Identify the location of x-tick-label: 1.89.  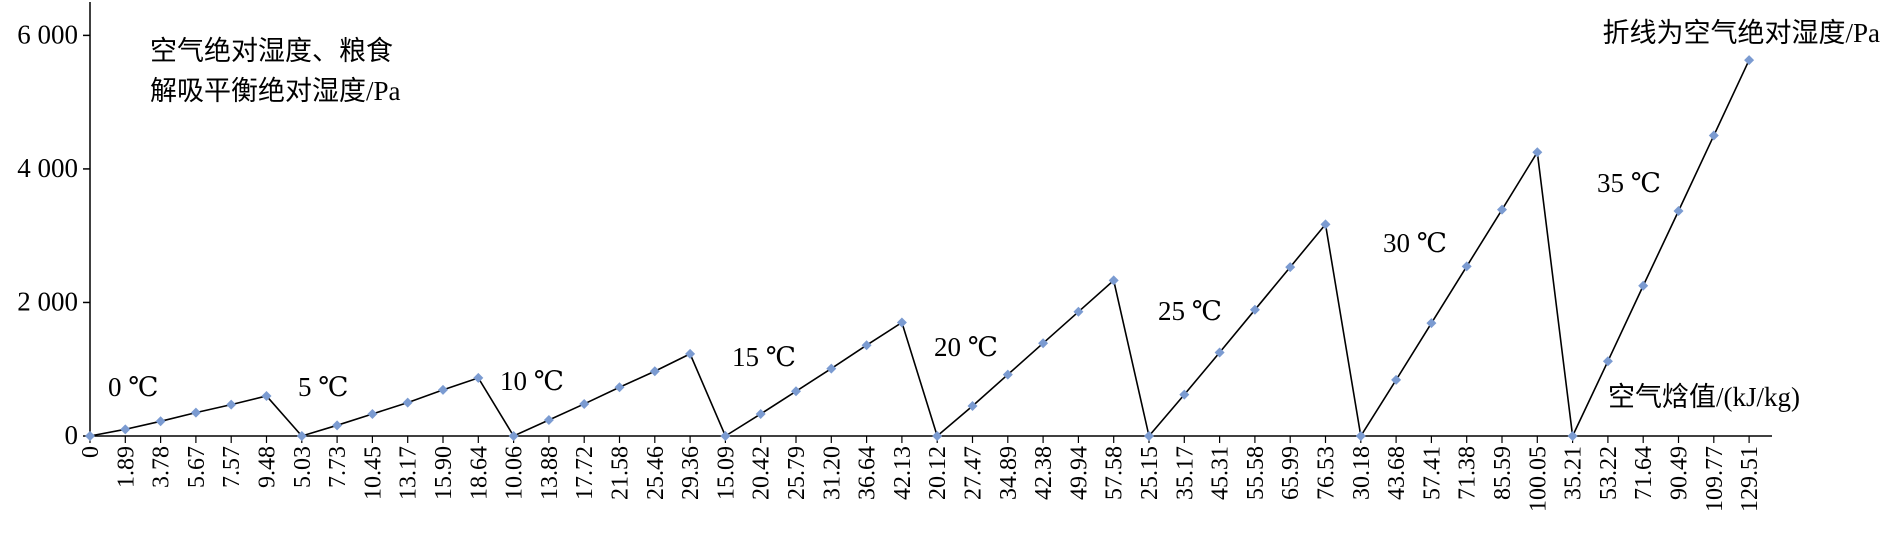
(126, 467).